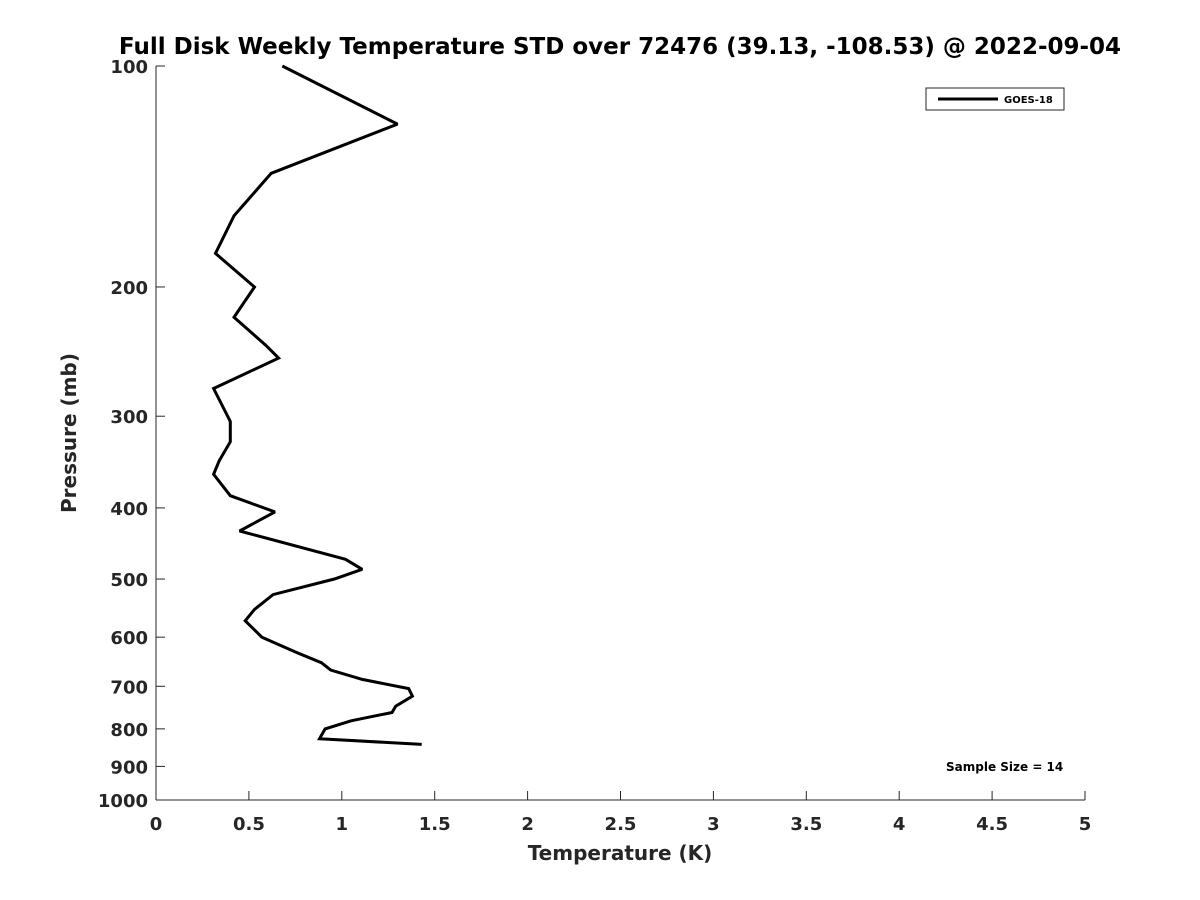  Describe the element at coordinates (129, 67) in the screenshot. I see `y-tick-label: 100` at that location.